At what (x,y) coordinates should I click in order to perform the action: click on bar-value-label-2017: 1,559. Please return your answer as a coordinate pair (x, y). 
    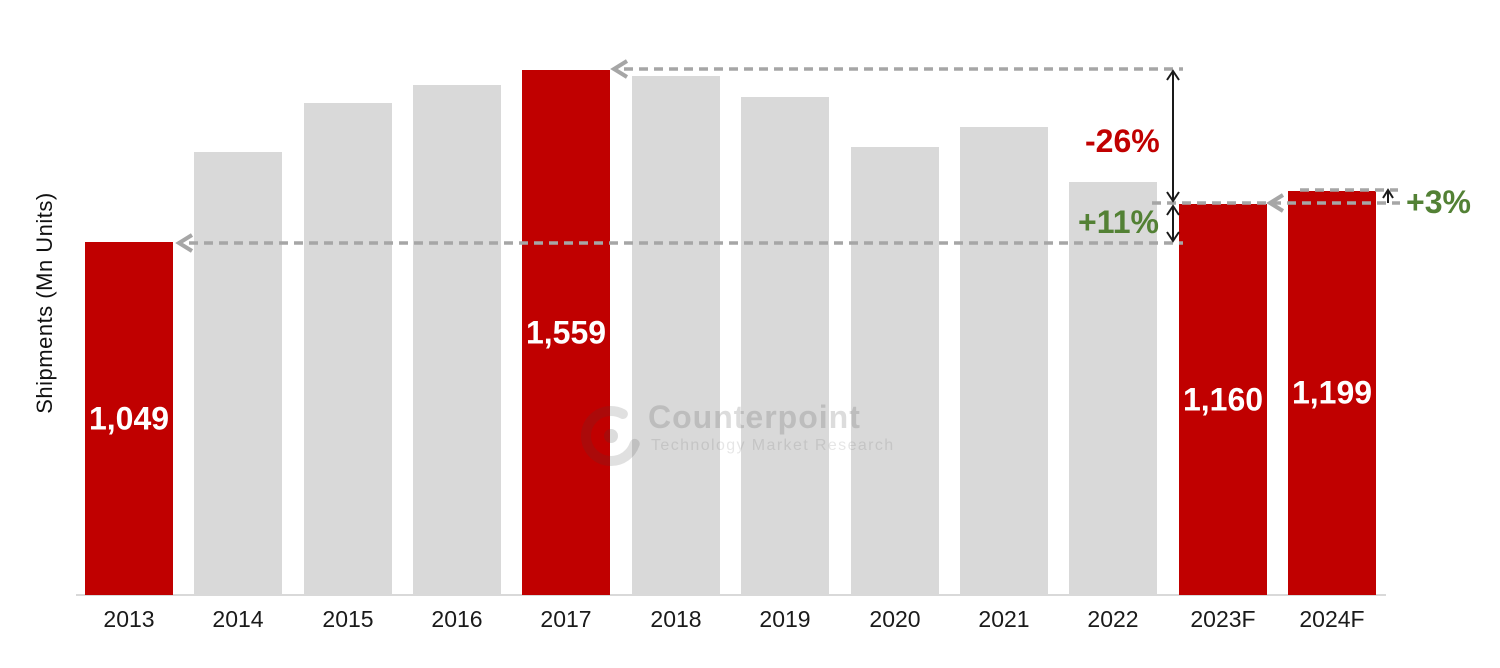
    Looking at the image, I should click on (566, 332).